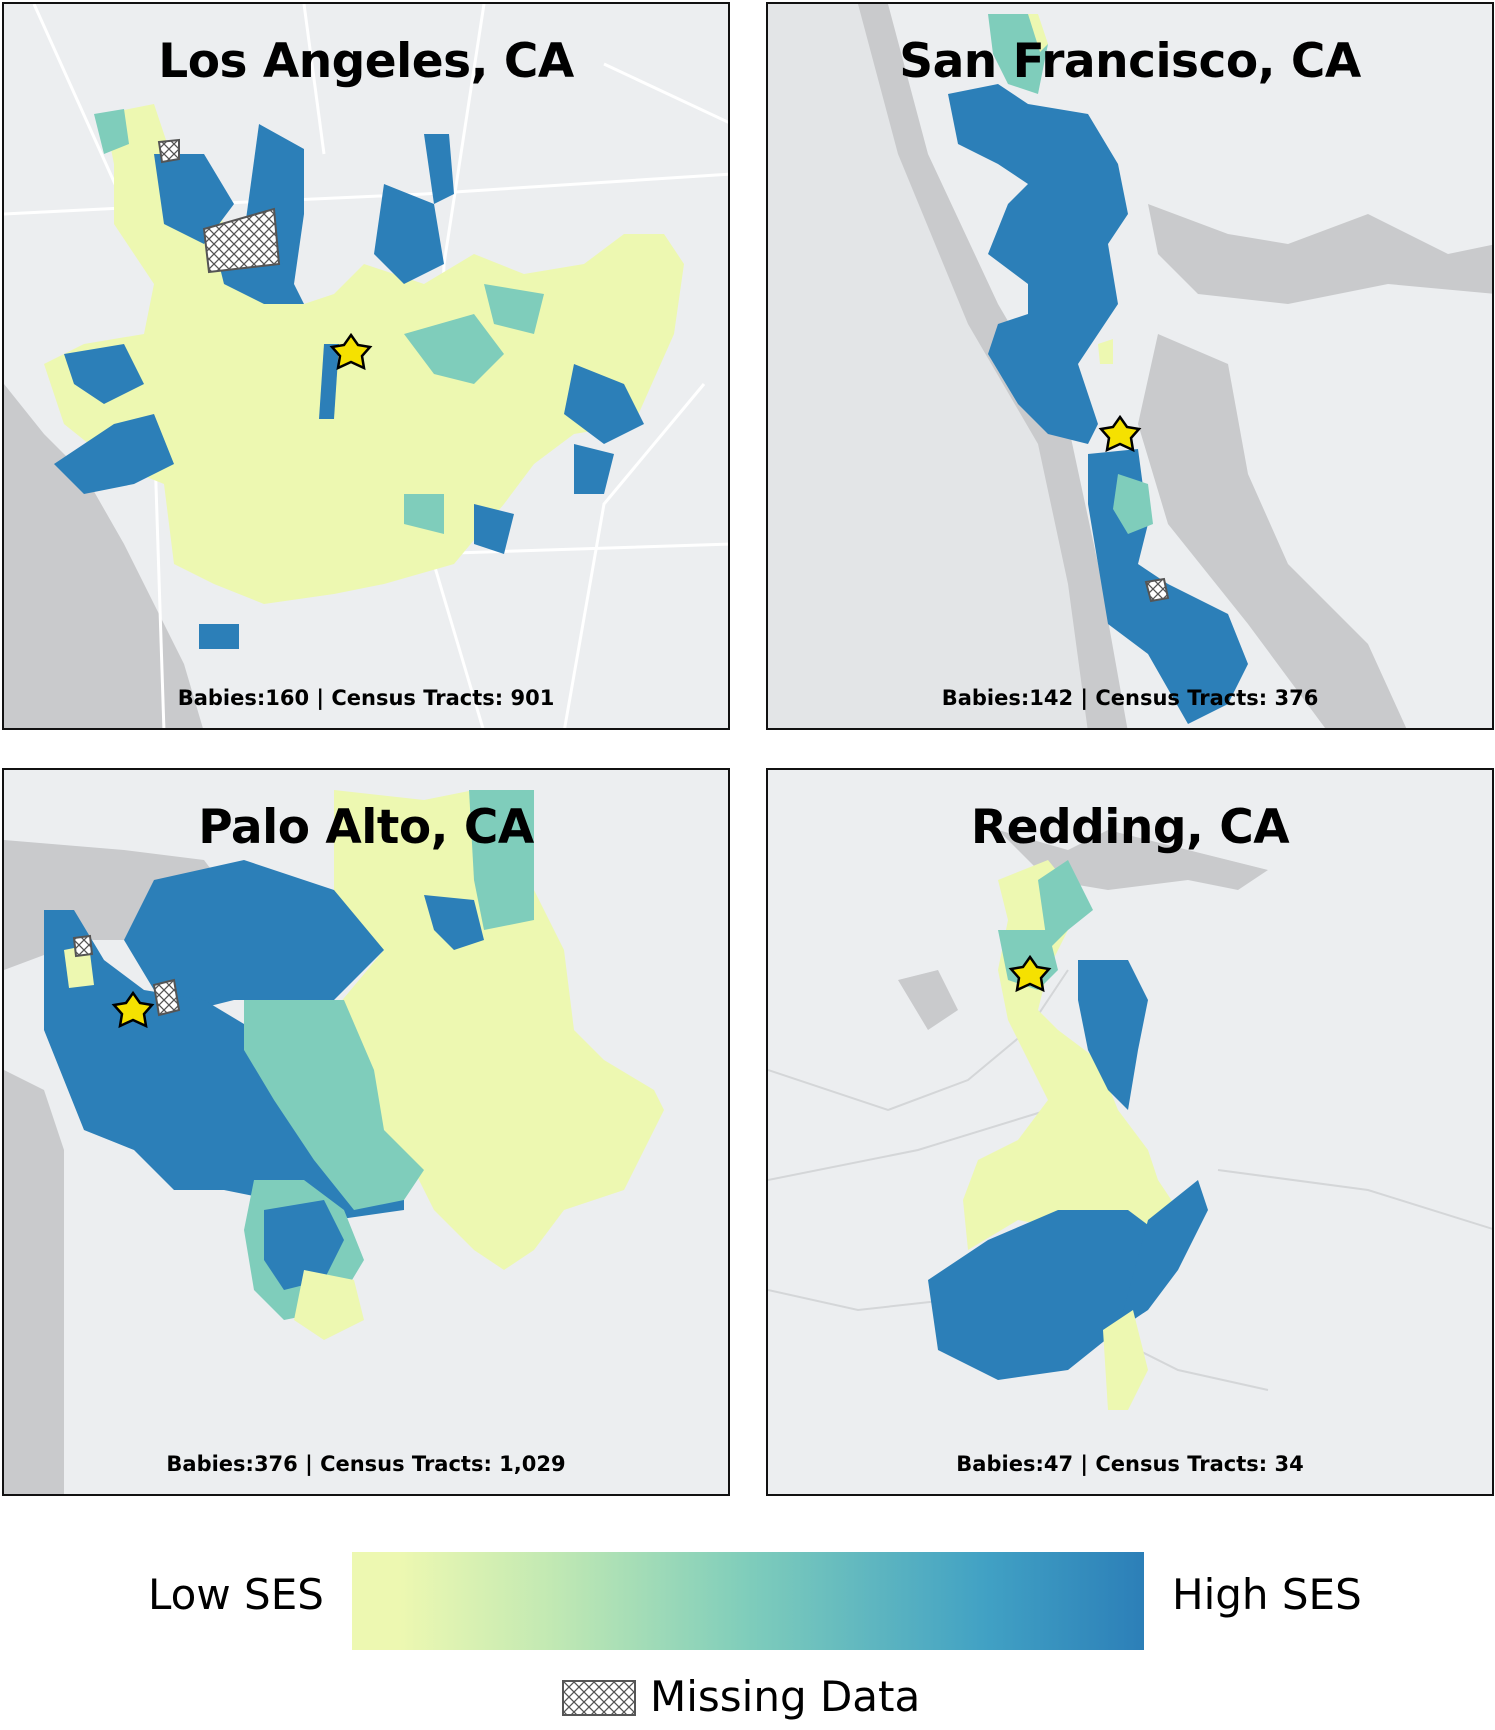  What do you see at coordinates (928, 366) in the screenshot?
I see `coastal-land` at bounding box center [928, 366].